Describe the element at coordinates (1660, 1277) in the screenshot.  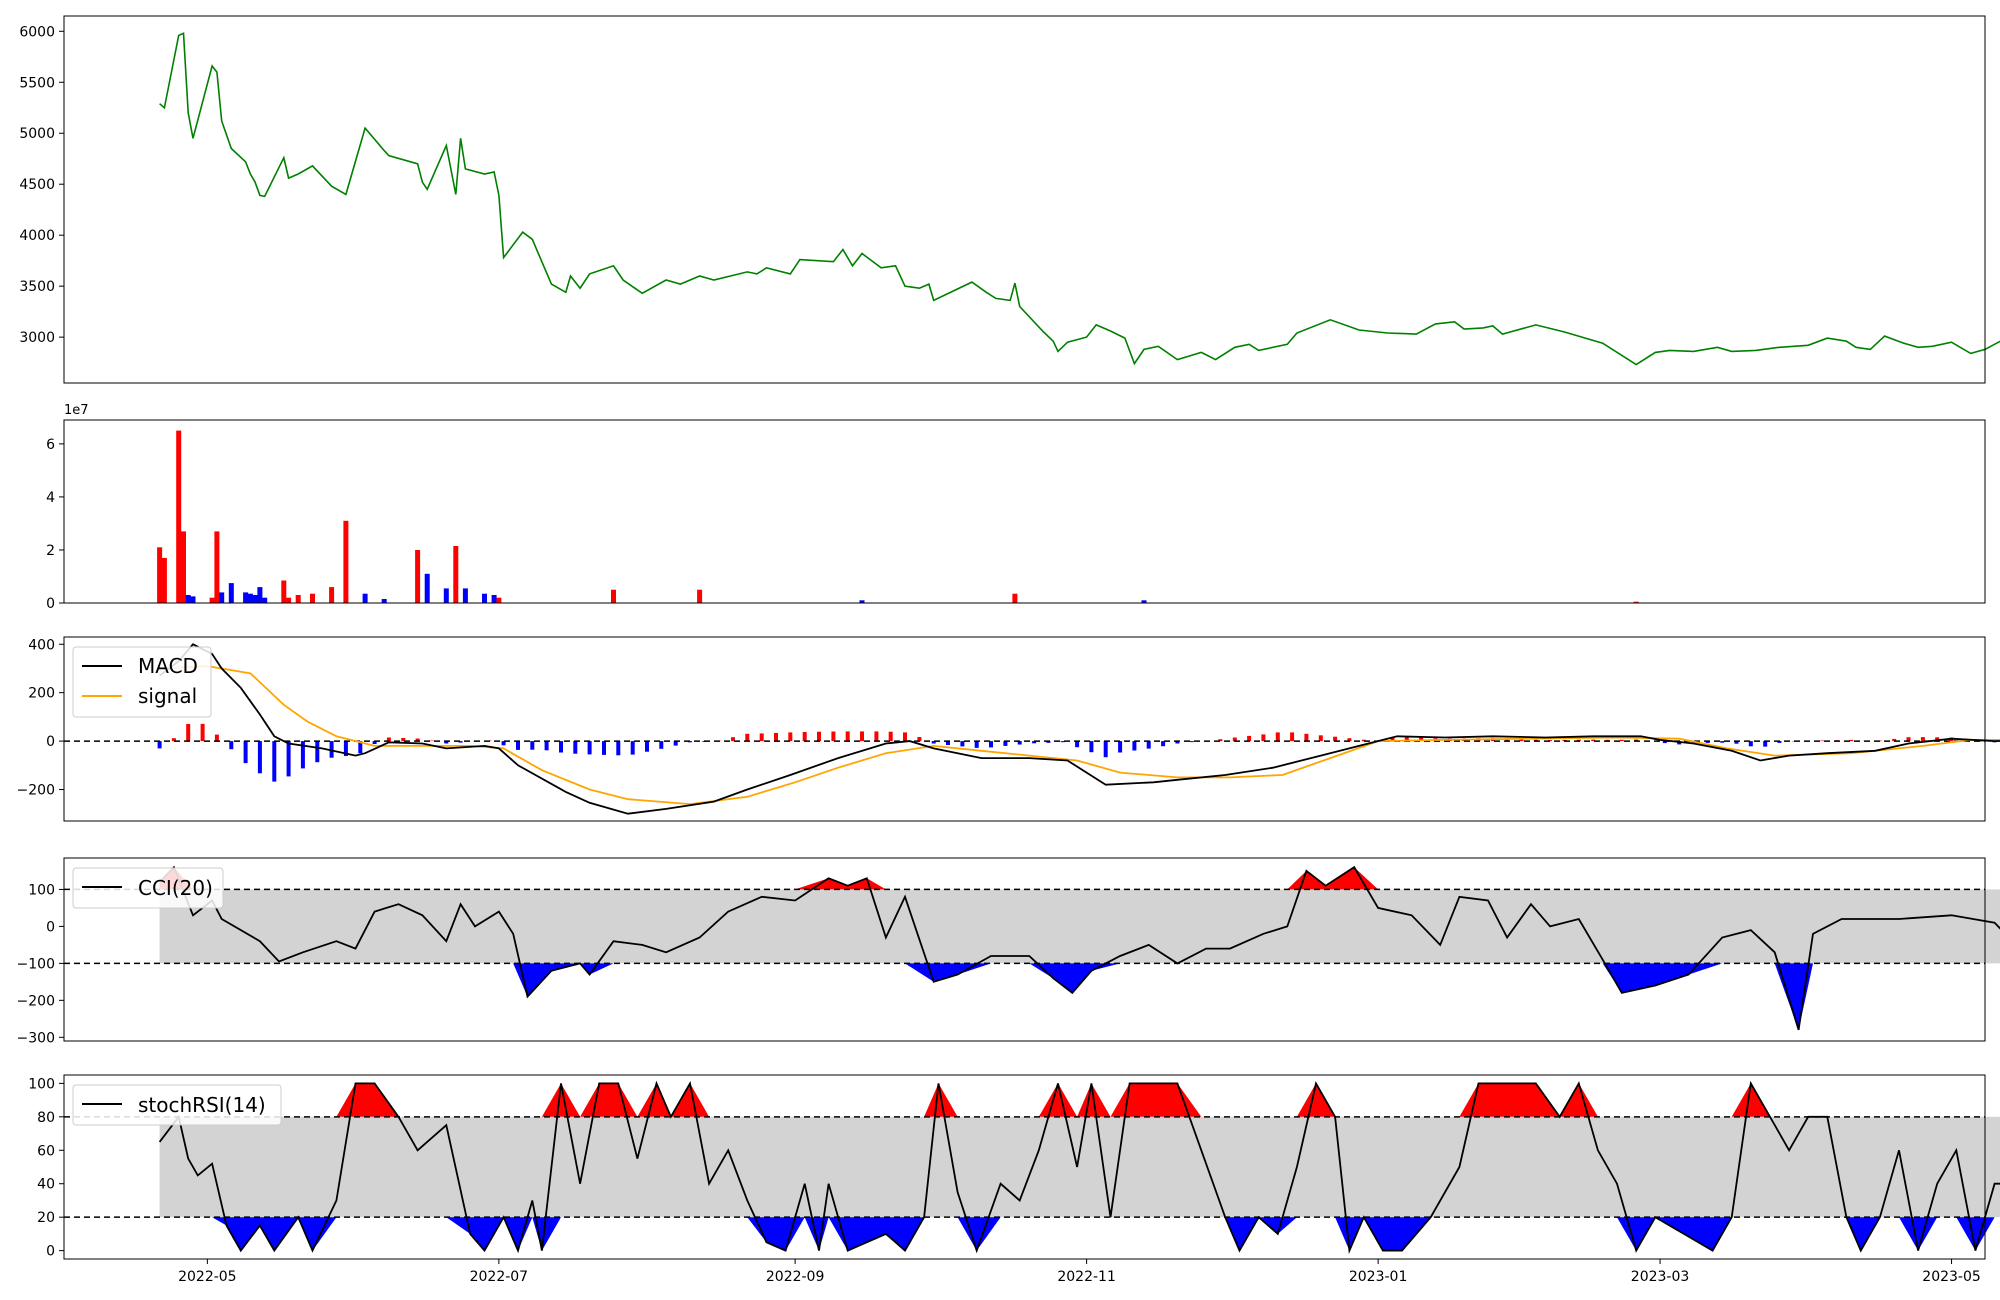
I see `x-tick-label: 2023-03` at that location.